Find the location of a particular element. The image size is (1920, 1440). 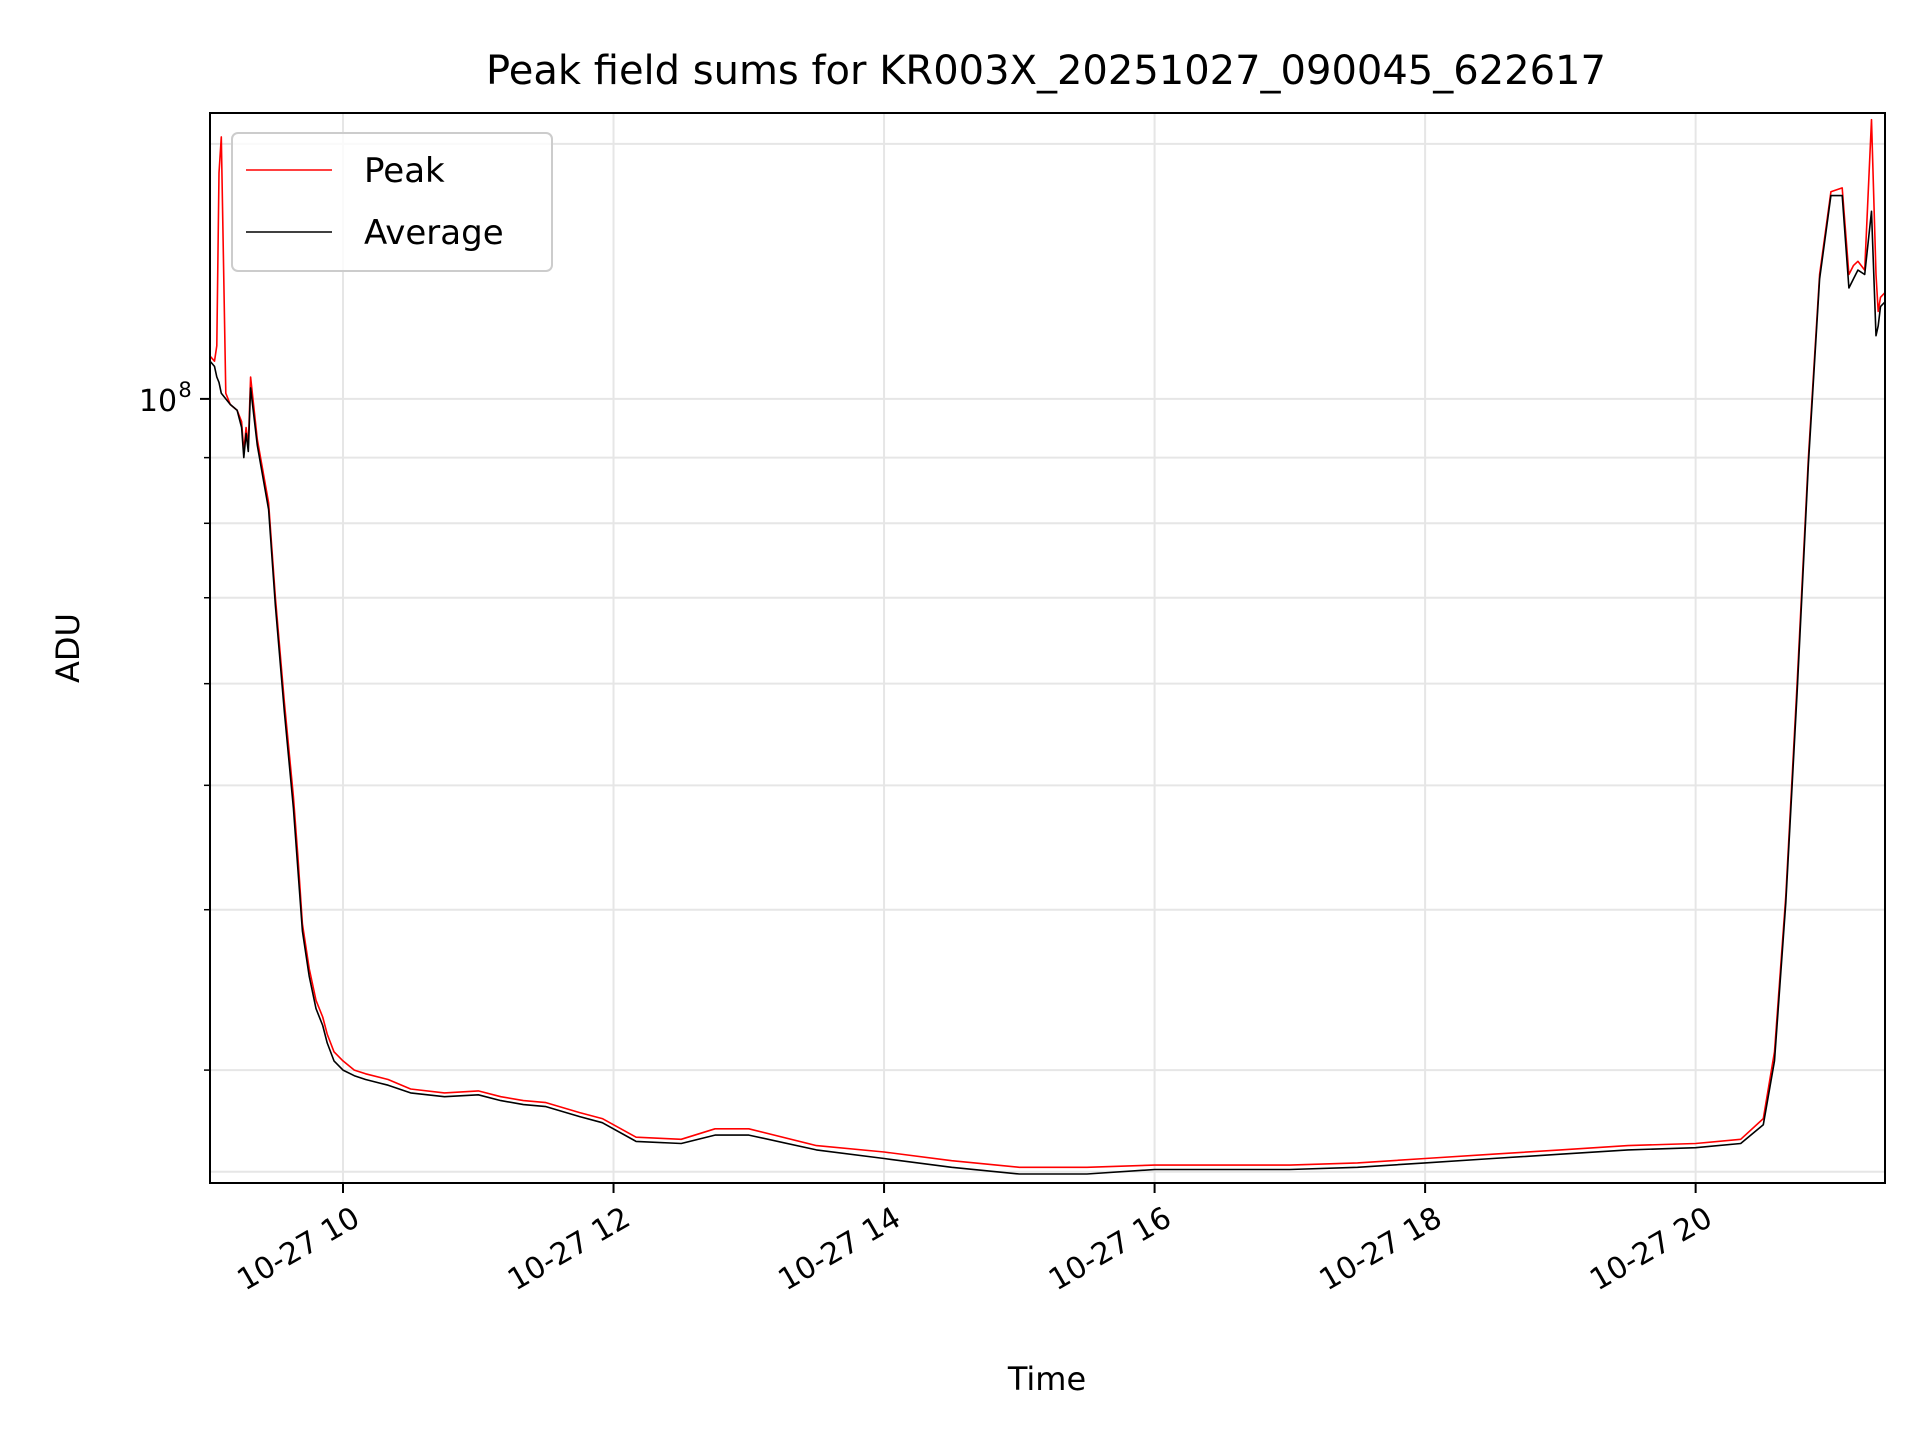

y-axis-label: ADU is located at coordinates (68, 648).